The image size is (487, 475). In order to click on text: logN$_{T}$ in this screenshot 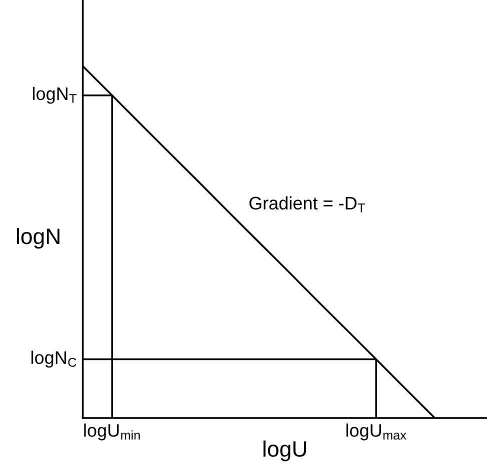, I will do `click(54, 95)`.